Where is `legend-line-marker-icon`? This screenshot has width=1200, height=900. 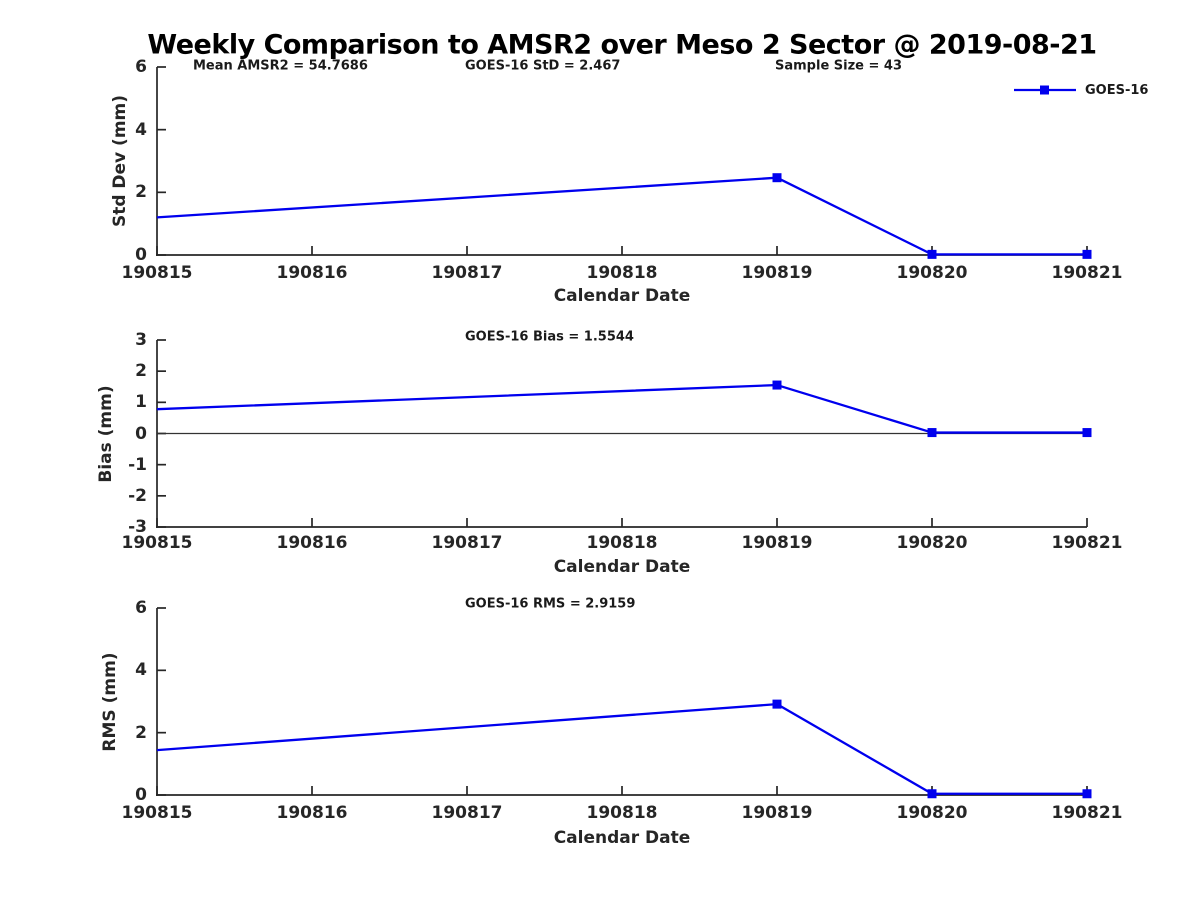 legend-line-marker-icon is located at coordinates (1045, 90).